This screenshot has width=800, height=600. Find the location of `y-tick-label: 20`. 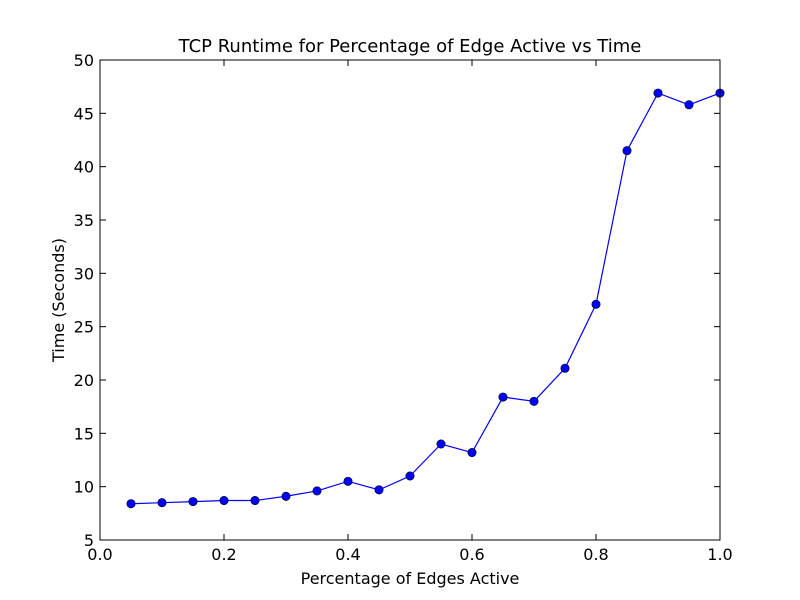

y-tick-label: 20 is located at coordinates (84, 380).